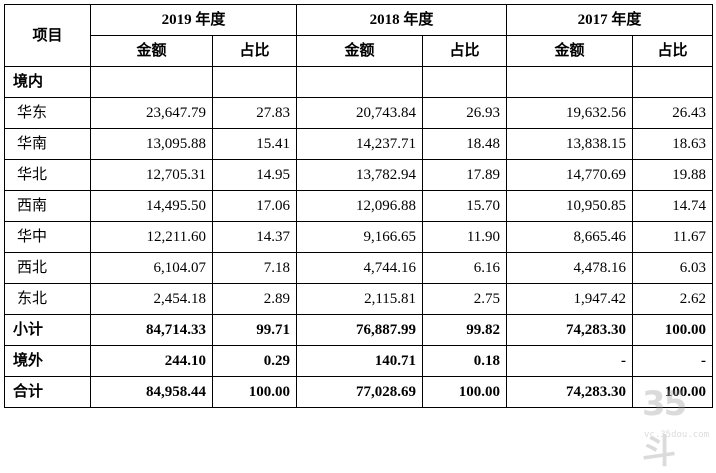  Describe the element at coordinates (465, 268) in the screenshot. I see `ratio-cell: 6.16` at that location.